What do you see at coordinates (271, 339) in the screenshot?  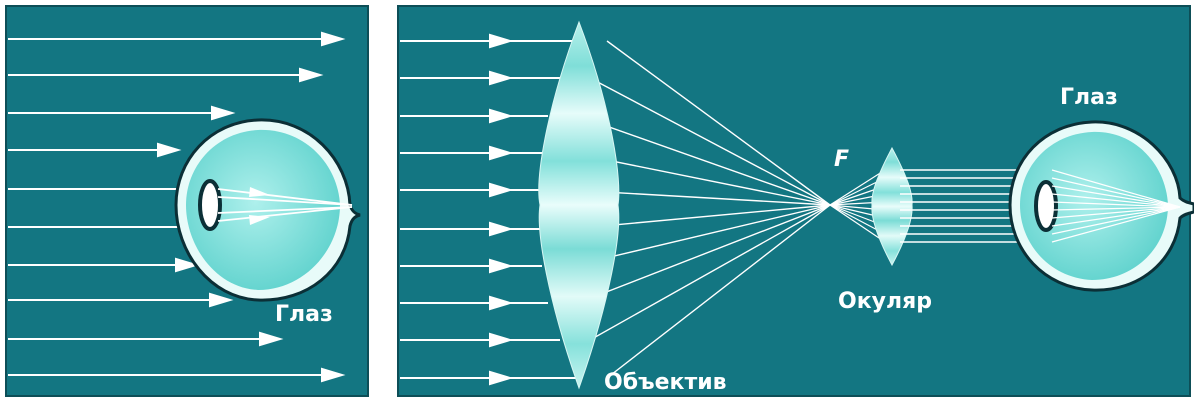 I see `left-ray-9-arrow` at bounding box center [271, 339].